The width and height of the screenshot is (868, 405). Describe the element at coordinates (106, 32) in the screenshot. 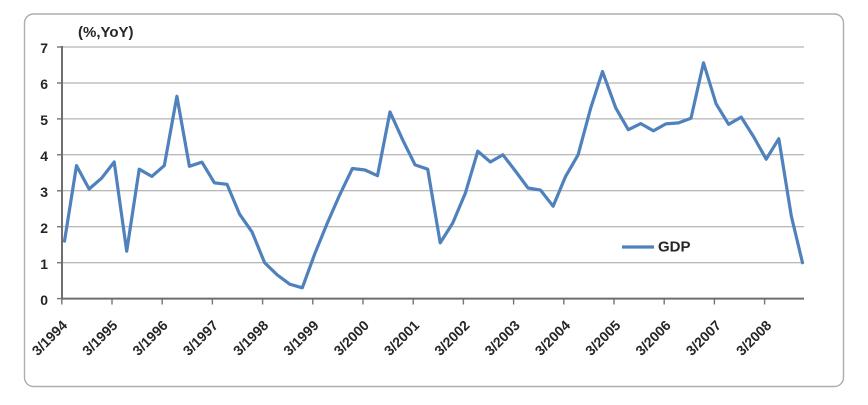

I see `svg-text: (%,YoY)` at that location.